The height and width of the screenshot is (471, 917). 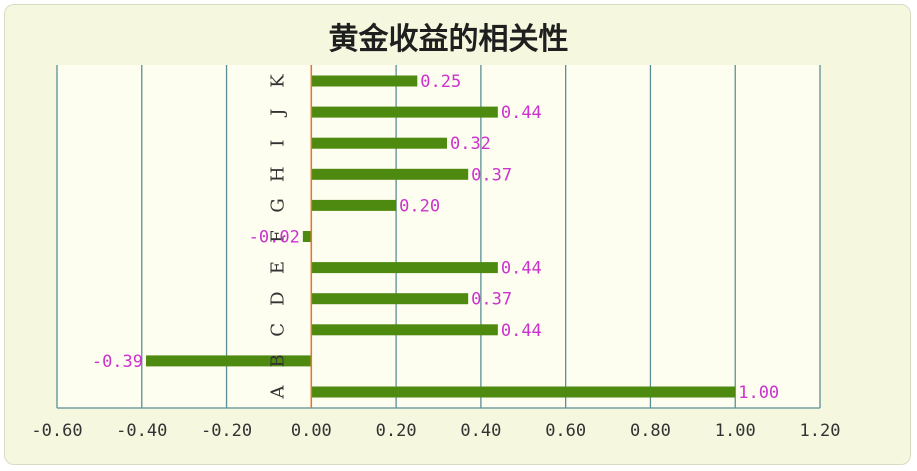 What do you see at coordinates (278, 392) in the screenshot?
I see `category-label: A` at bounding box center [278, 392].